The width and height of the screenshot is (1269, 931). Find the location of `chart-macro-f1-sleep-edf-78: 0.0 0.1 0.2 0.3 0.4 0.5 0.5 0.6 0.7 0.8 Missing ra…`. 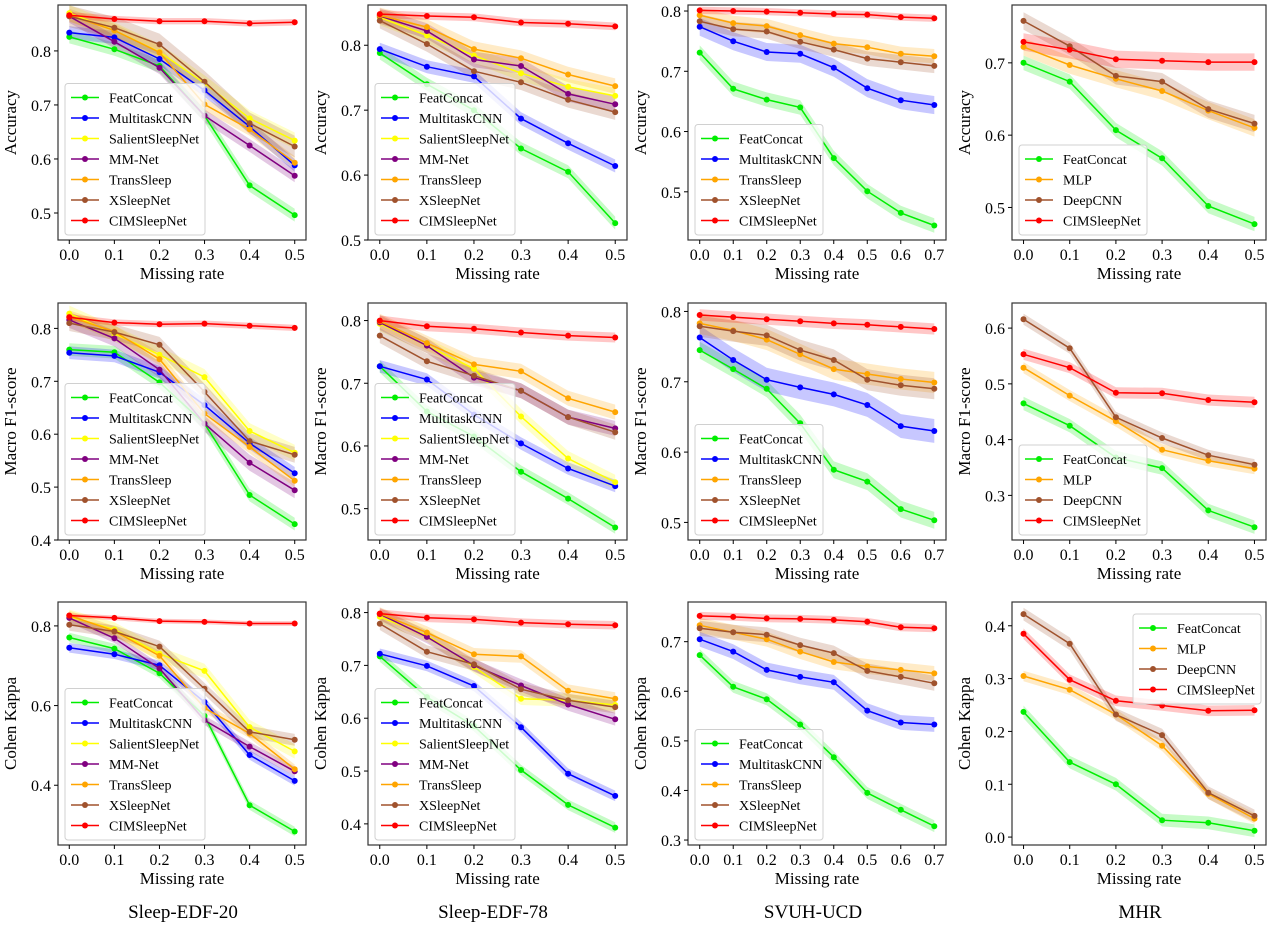

chart-macro-f1-sleep-edf-78: 0.0 0.1 0.2 0.3 0.4 0.5 0.5 0.6 0.7 0.8 Missing ra… is located at coordinates (469, 442).